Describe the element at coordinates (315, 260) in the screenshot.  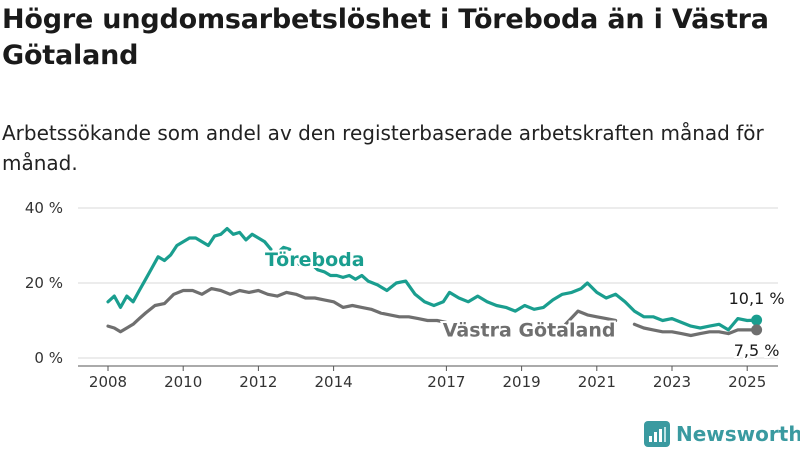
I see `series-label-toreboda: Töreboda` at that location.